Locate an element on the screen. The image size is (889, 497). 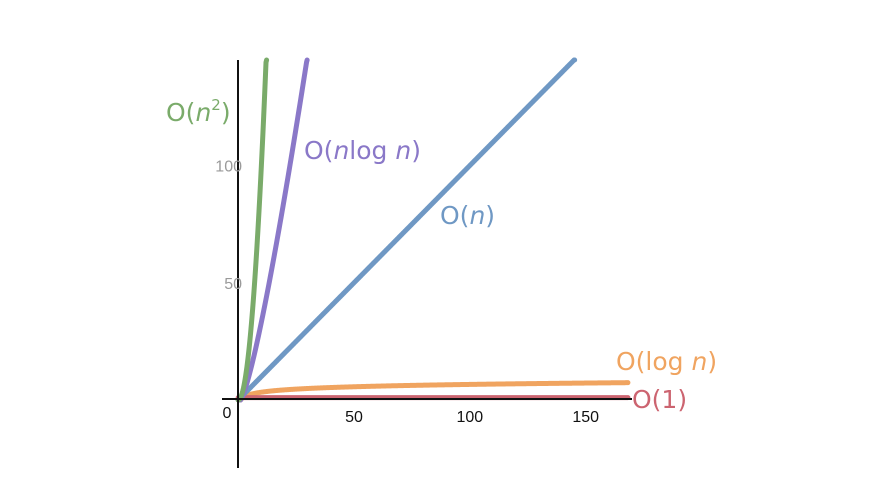
y-tick-label: 100 is located at coordinates (228, 167).